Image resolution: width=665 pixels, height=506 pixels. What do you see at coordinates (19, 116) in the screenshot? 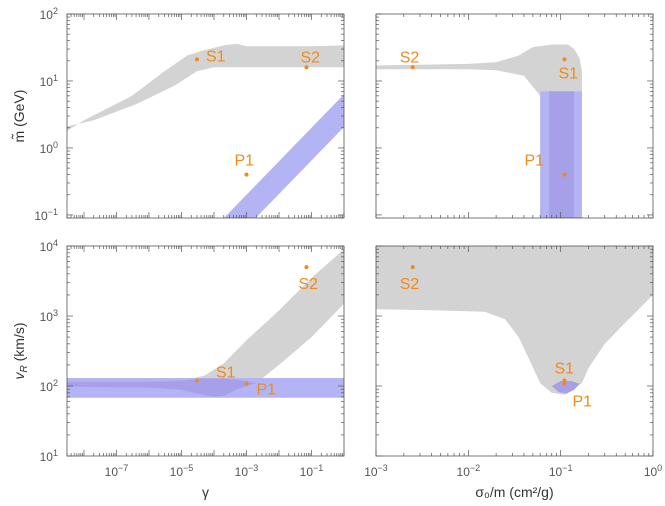
I see `y-axis-label: m̃ (GeV)` at bounding box center [19, 116].